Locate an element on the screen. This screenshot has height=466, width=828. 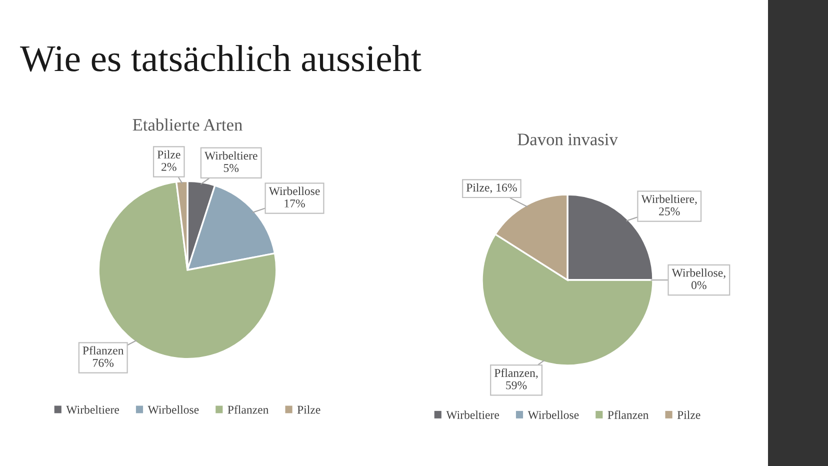
data-label: Pflanzen 76% is located at coordinates (103, 356).